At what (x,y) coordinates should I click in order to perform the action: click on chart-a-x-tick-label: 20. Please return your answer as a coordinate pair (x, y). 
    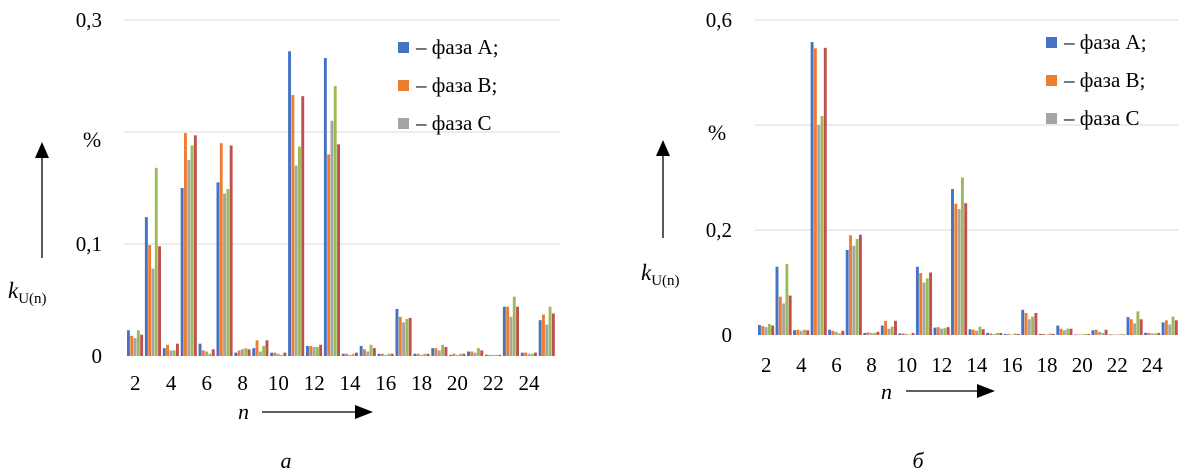
    Looking at the image, I should click on (457, 383).